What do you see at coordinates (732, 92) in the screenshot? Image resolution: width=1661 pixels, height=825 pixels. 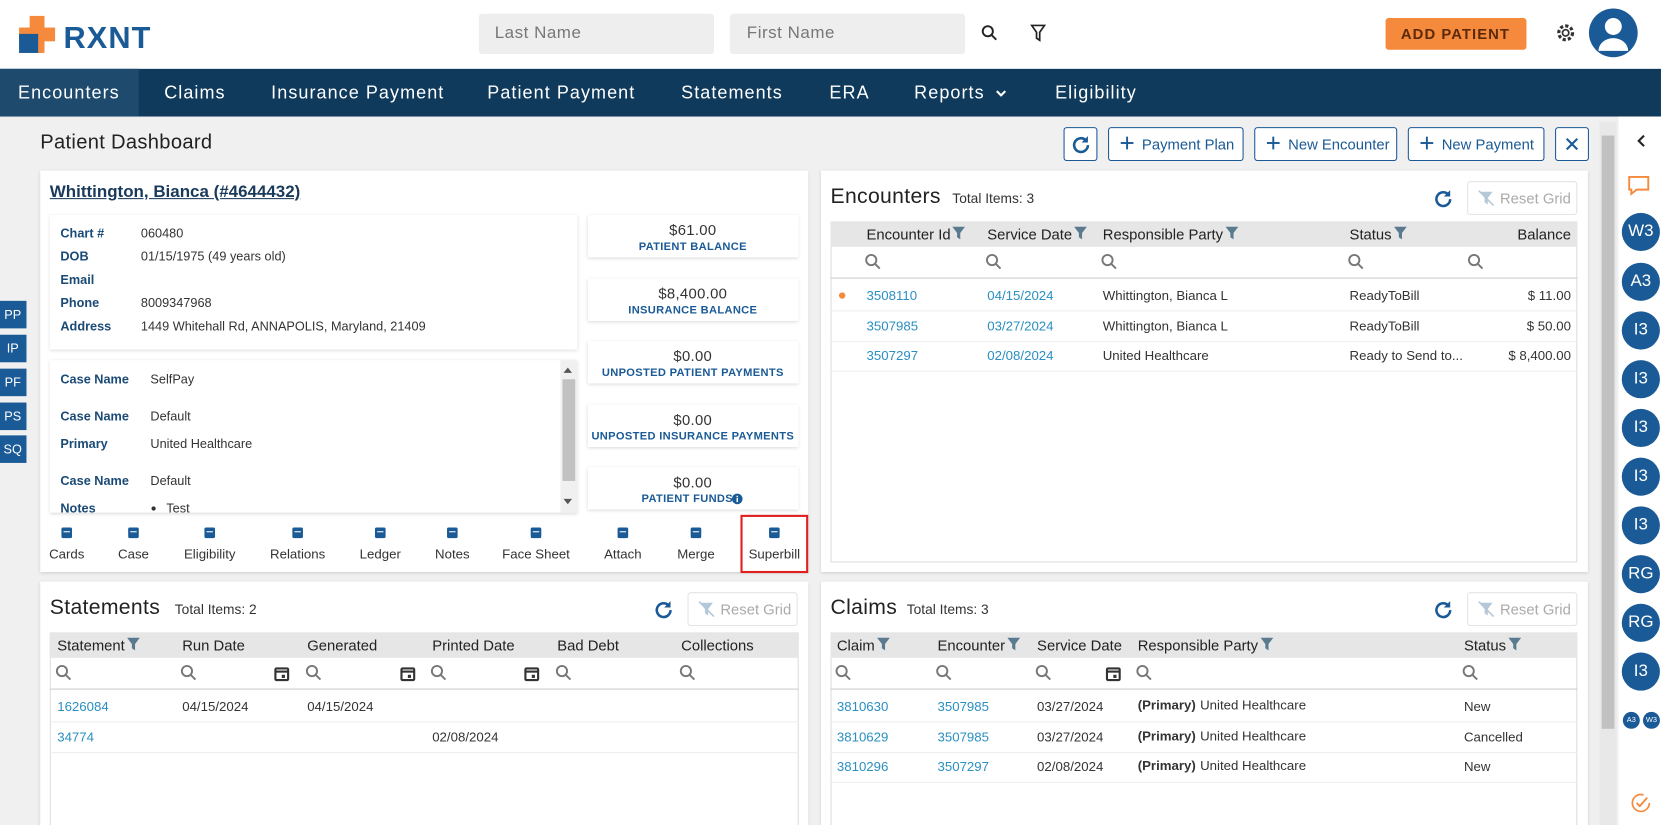 I see `nav-item: Statements` at bounding box center [732, 92].